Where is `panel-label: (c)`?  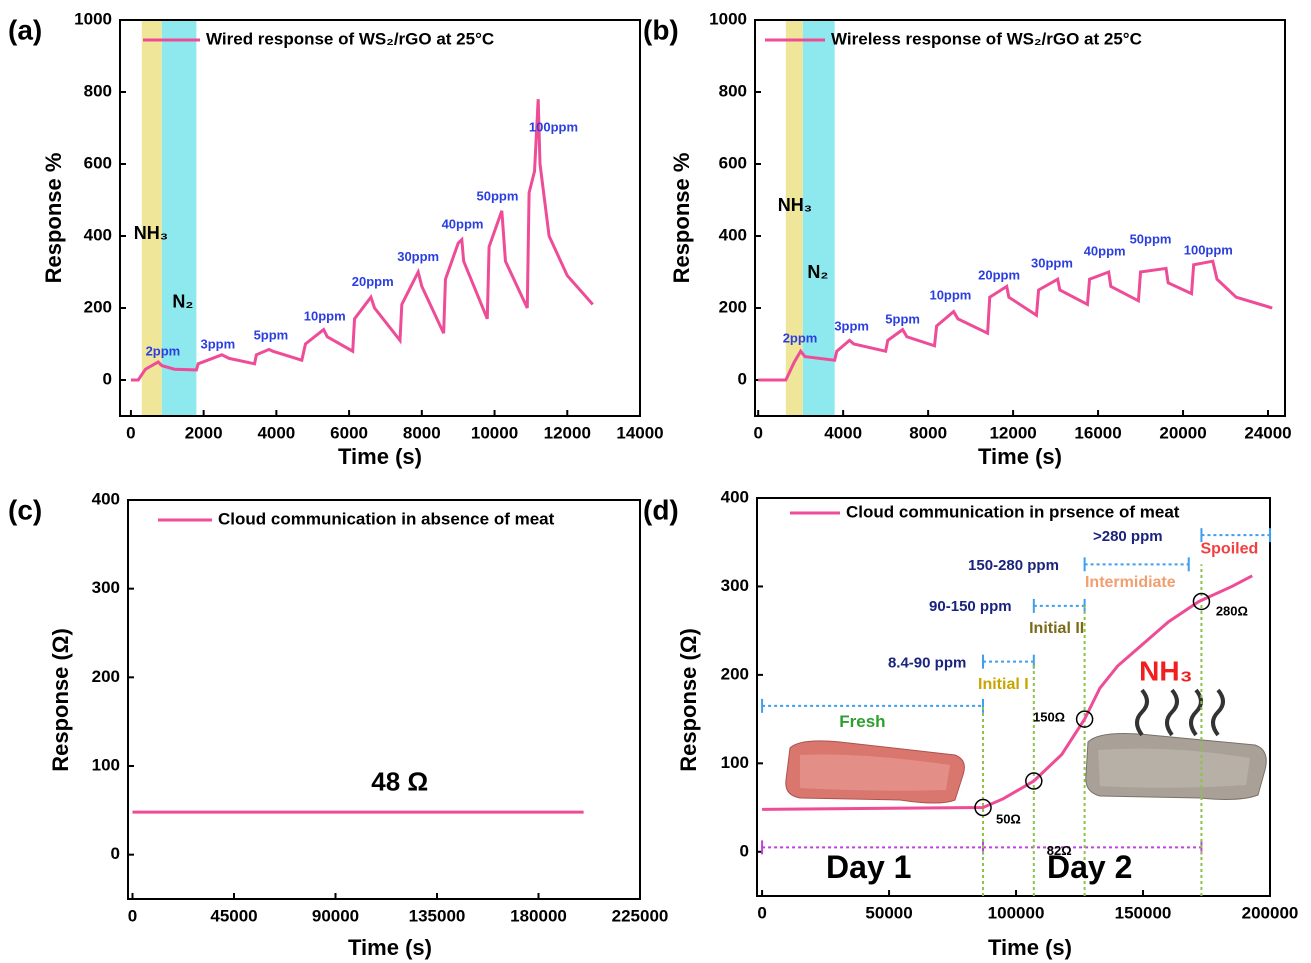
panel-label: (c) is located at coordinates (25, 509).